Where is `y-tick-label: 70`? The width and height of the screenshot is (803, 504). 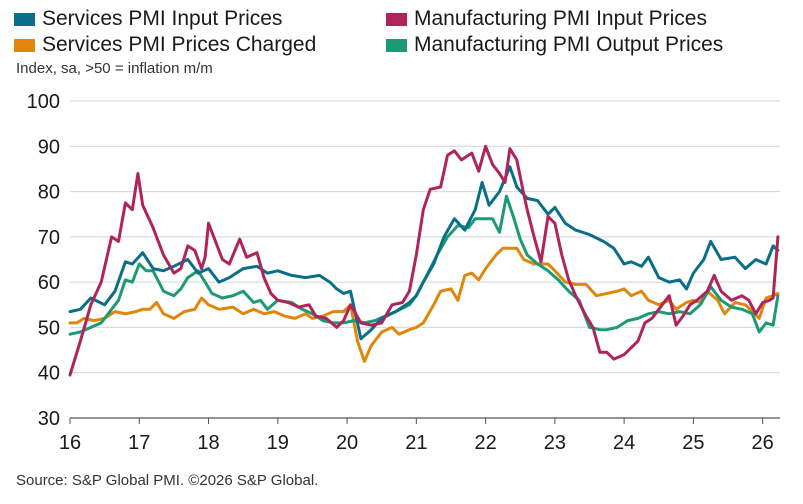 y-tick-label: 70 is located at coordinates (49, 238).